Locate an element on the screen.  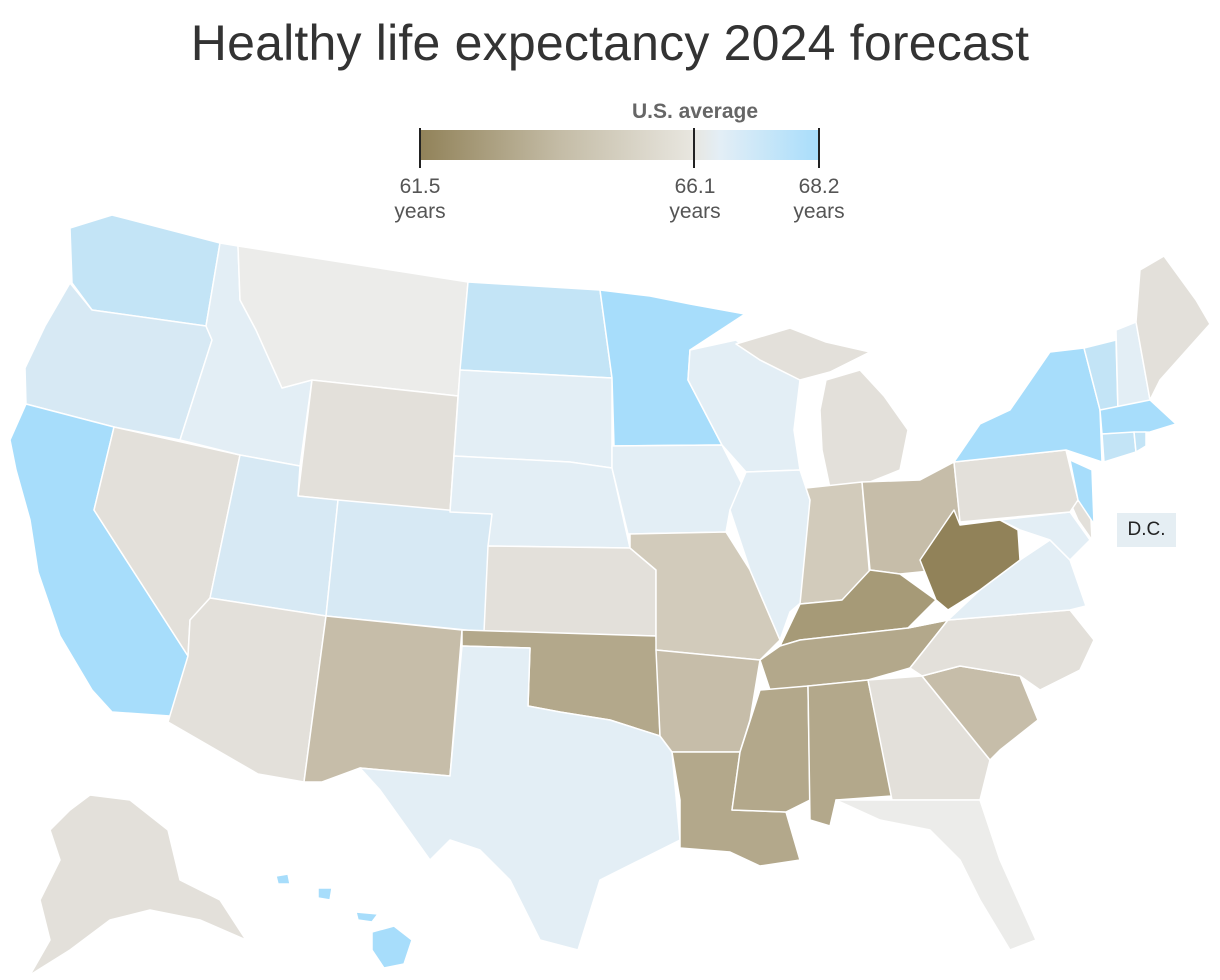
state-georgia is located at coordinates (929, 738).